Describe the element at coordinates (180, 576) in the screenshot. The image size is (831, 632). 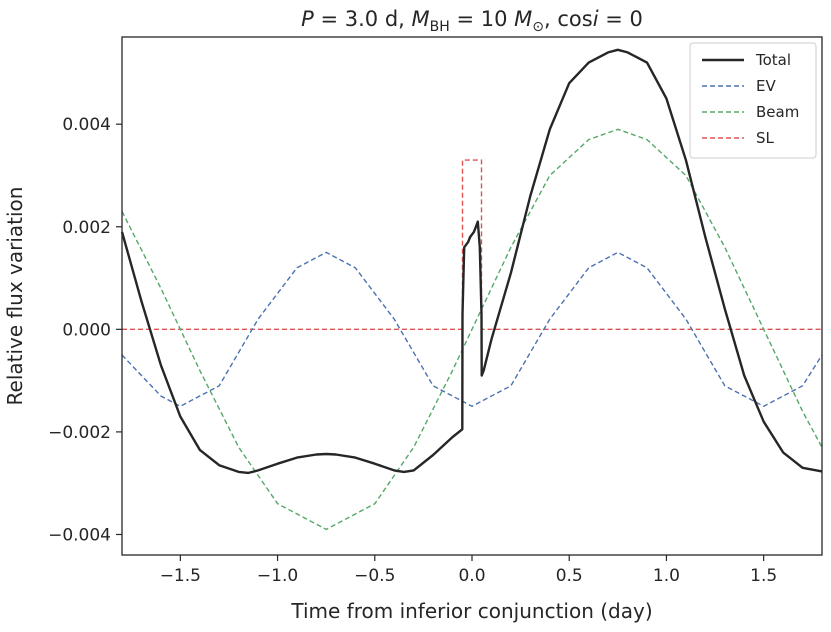
I see `x-tick-label: −1.5` at that location.